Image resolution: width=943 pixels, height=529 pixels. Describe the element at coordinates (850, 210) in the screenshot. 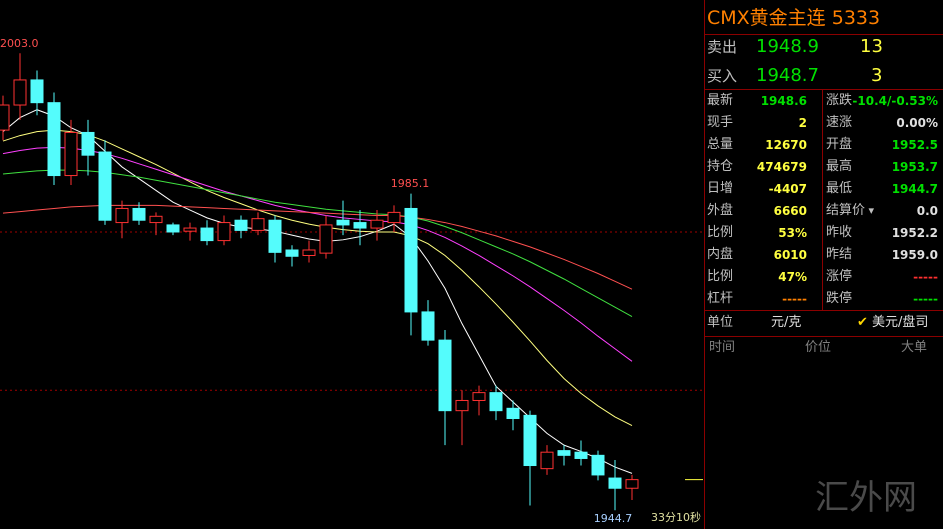

I see `quote-label: 结算价 ▾` at that location.